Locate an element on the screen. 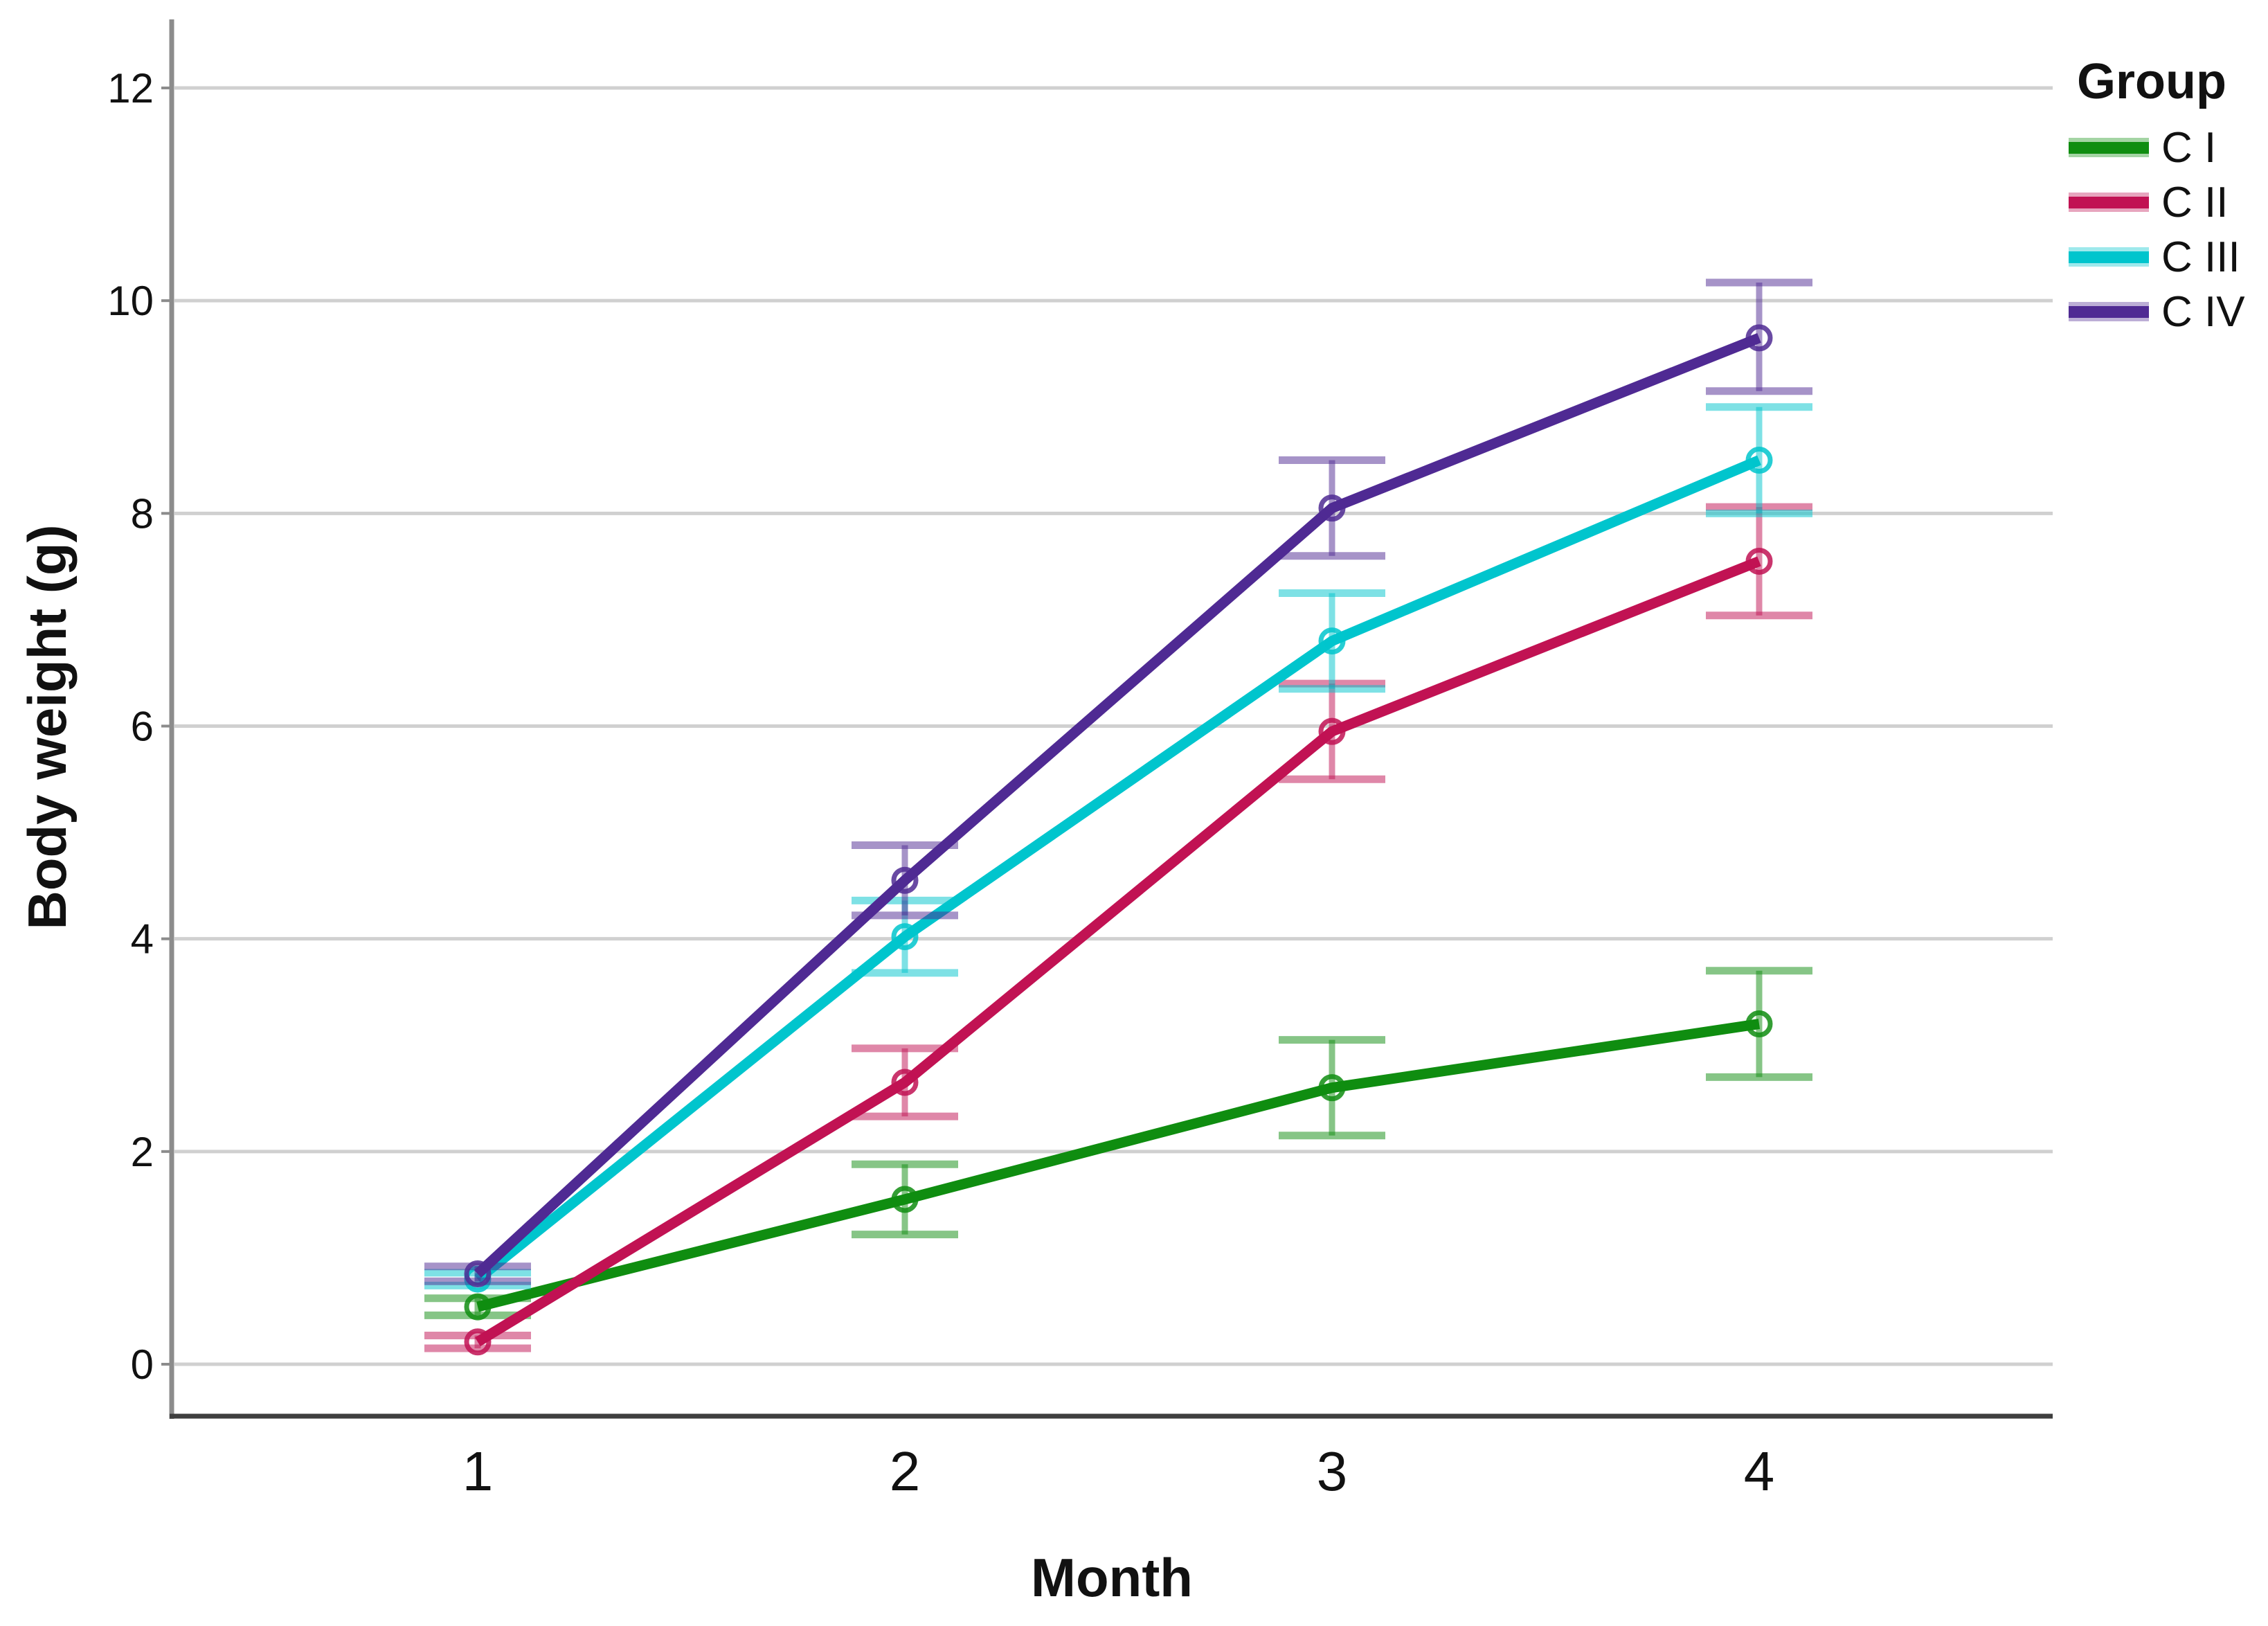  y-tick-label: 2 is located at coordinates (142, 1152).